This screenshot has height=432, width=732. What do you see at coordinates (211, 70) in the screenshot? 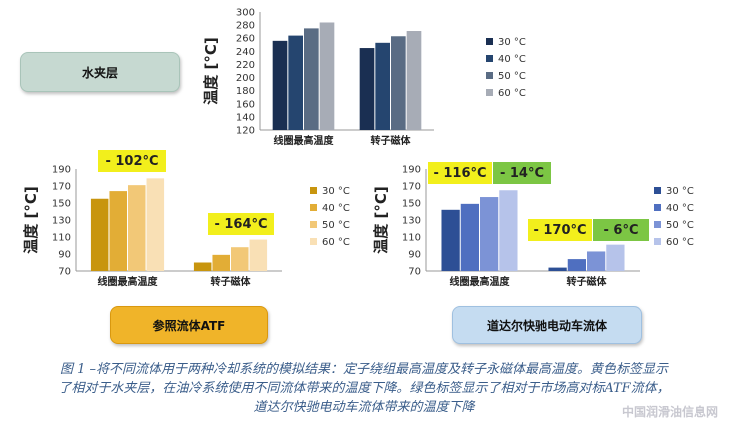
I see `chart1-ylabel: 温度 [°C]` at bounding box center [211, 70].